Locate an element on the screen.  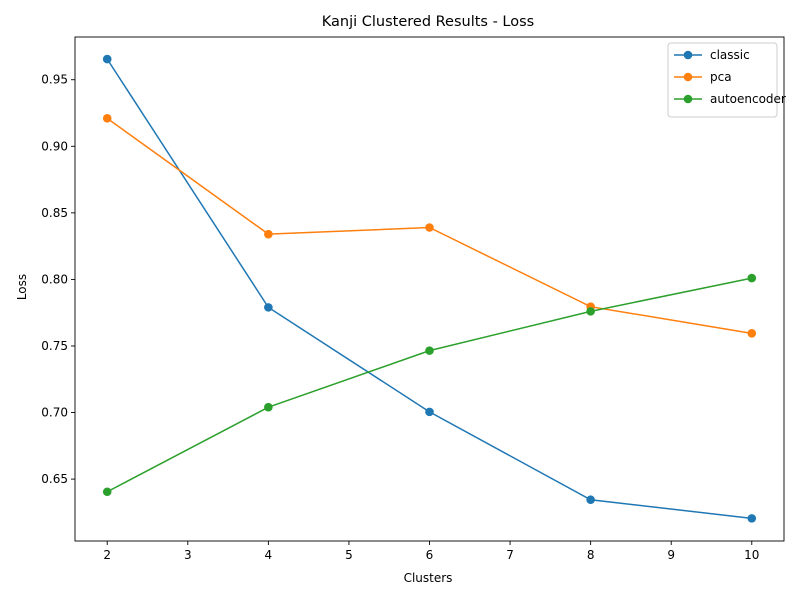
x-tick-label: 2 is located at coordinates (107, 555).